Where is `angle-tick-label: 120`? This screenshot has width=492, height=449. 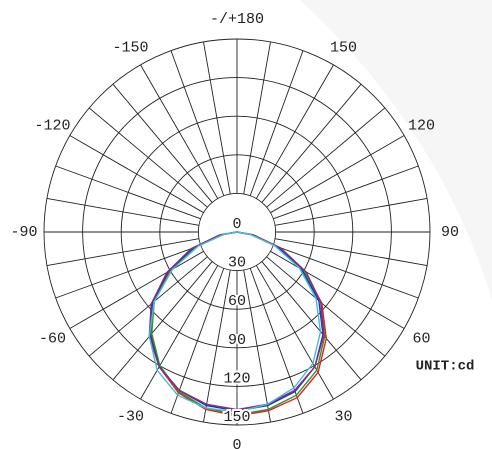 angle-tick-label: 120 is located at coordinates (421, 125).